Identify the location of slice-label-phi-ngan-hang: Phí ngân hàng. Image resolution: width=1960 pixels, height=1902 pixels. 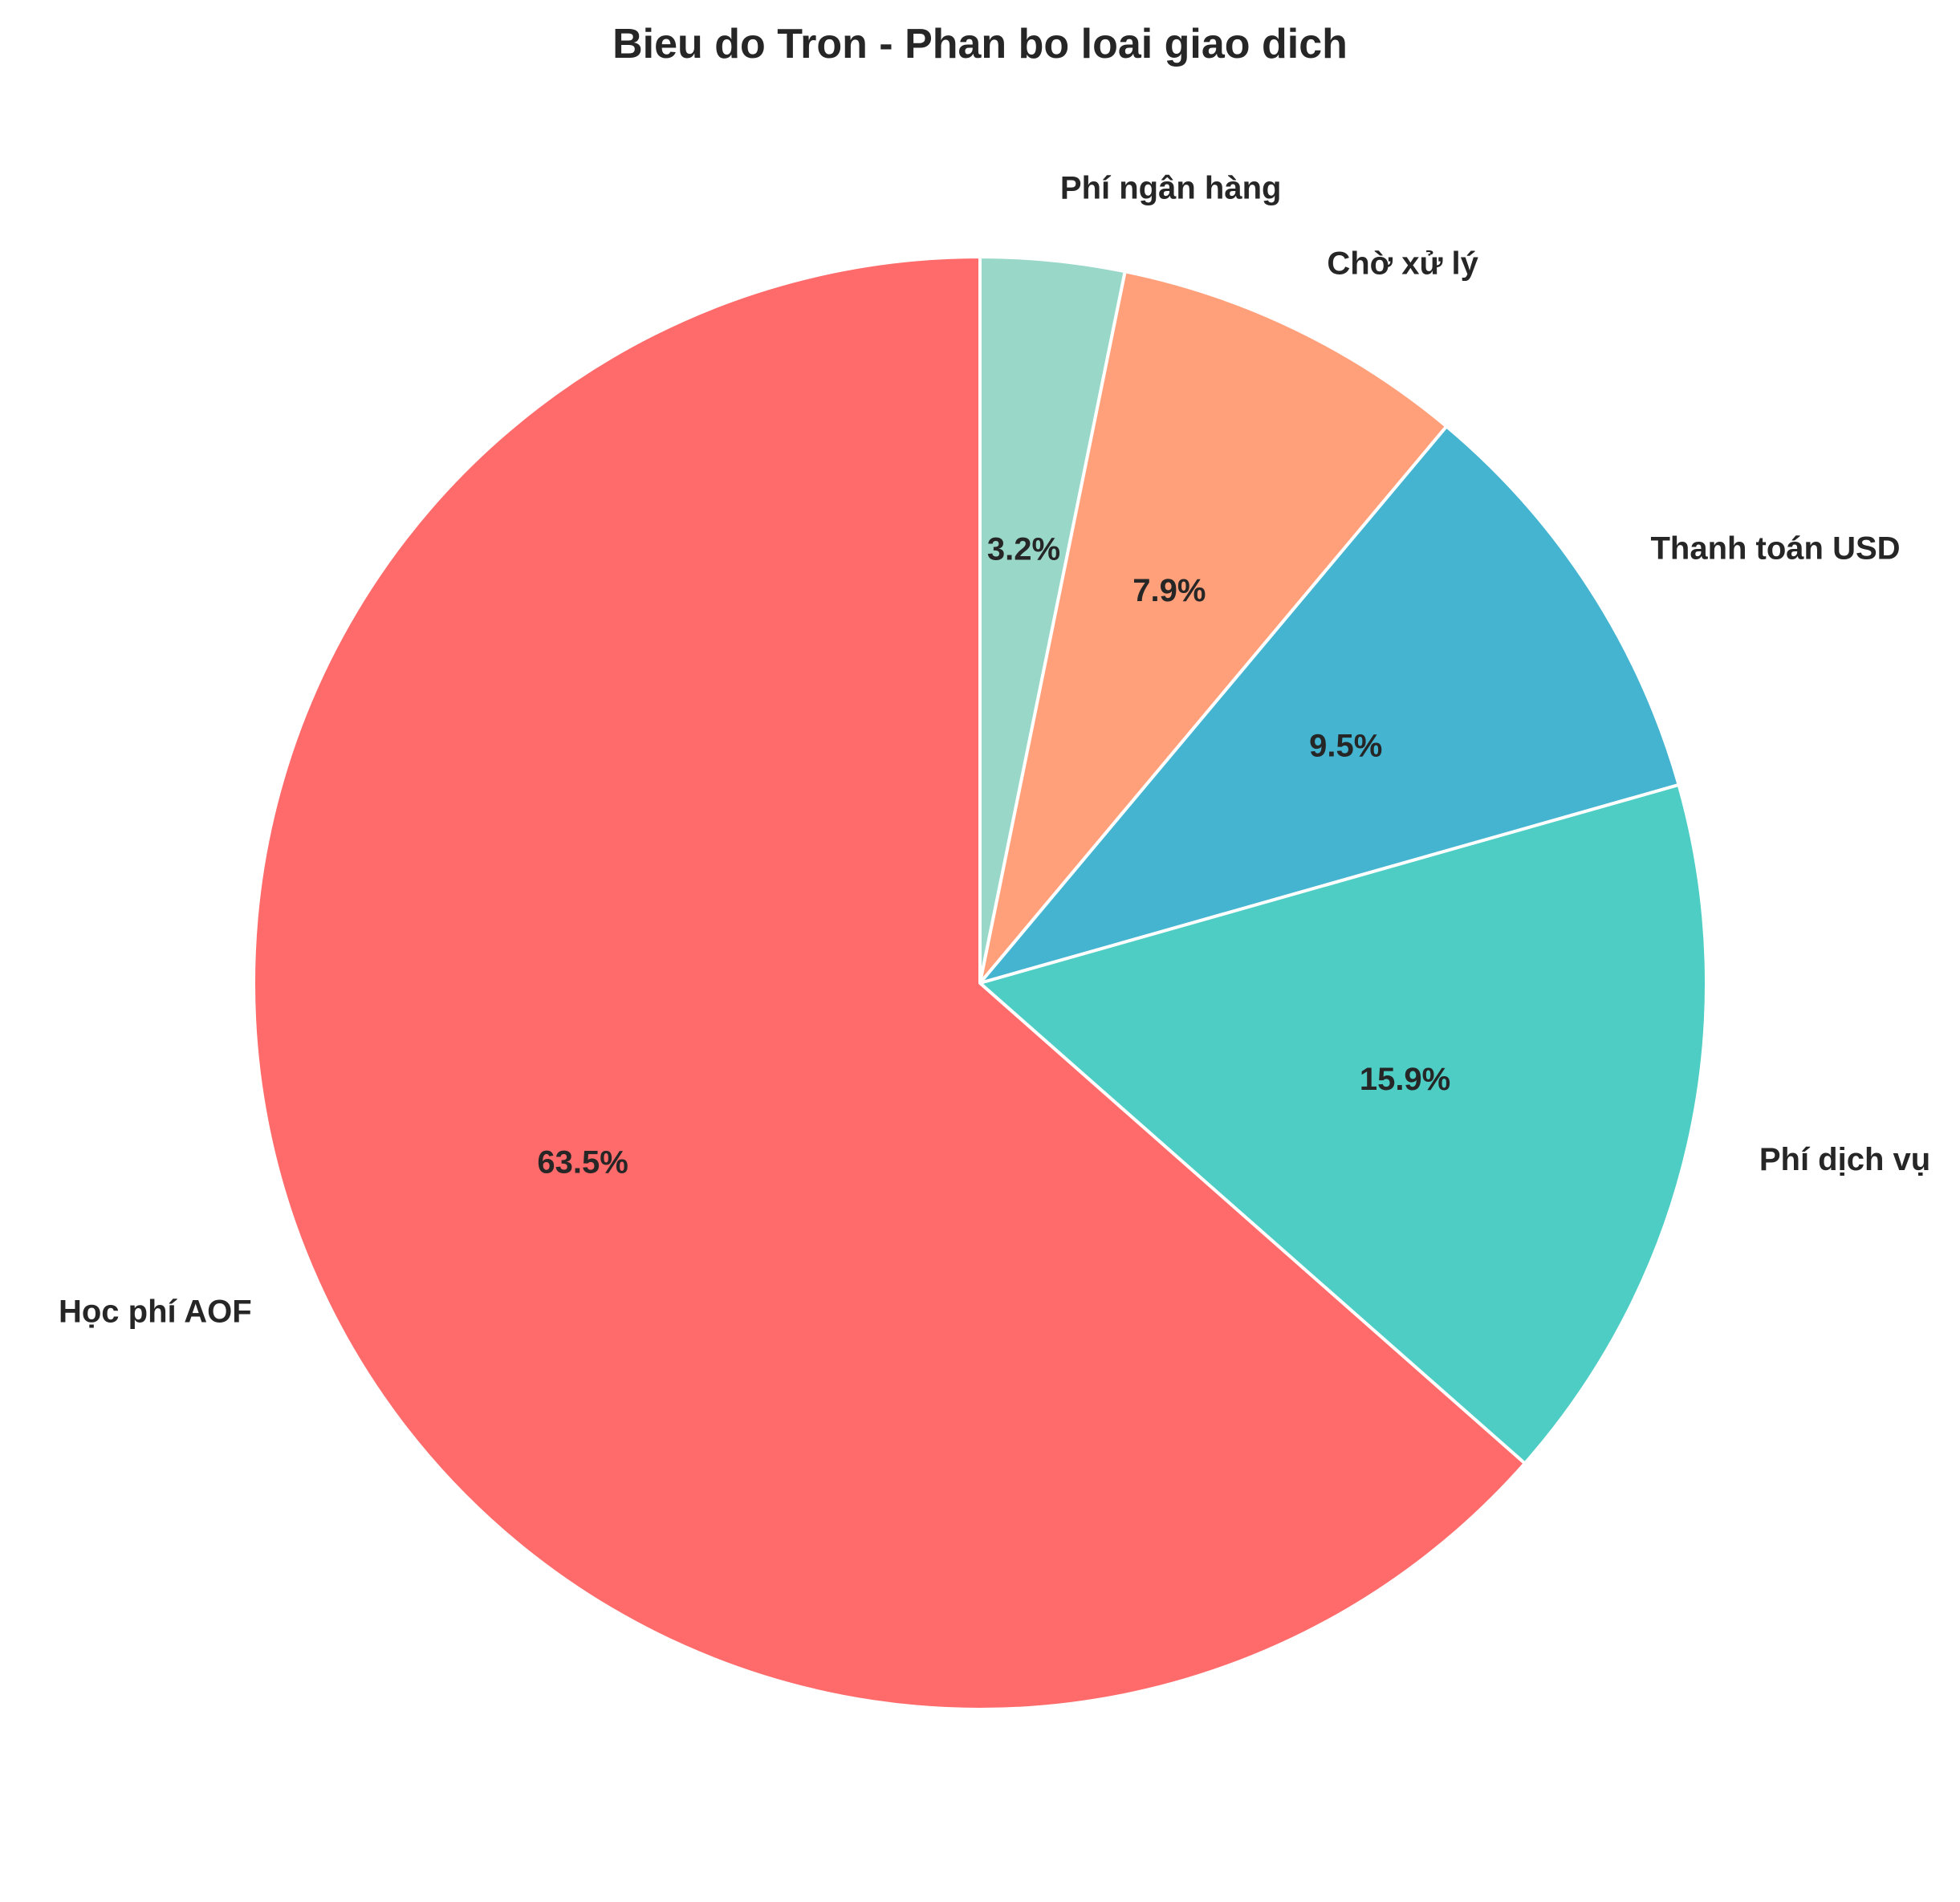
(1171, 188).